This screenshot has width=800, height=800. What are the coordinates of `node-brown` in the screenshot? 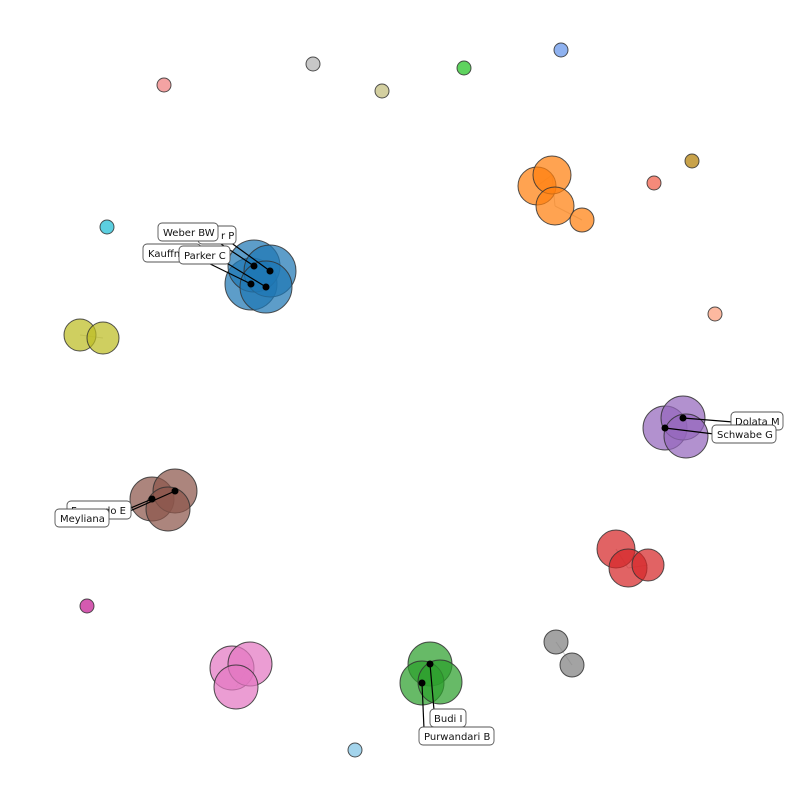 It's located at (168, 509).